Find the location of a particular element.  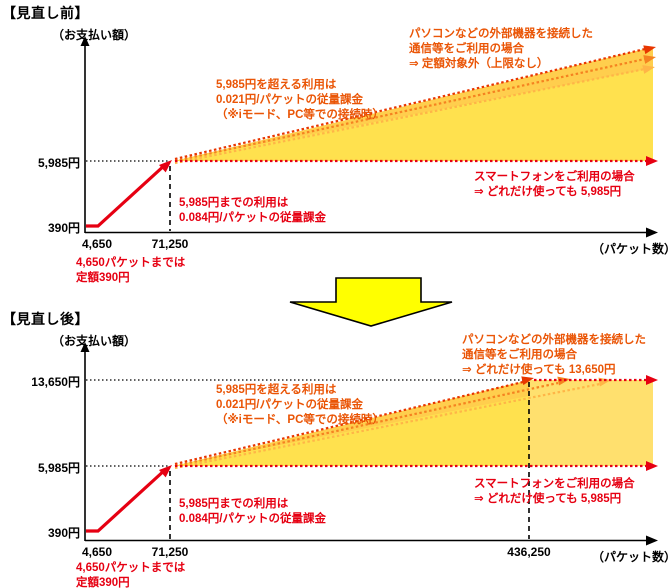

after-note-pc-line2: 通信等をご利用の場合 is located at coordinates (519, 355).